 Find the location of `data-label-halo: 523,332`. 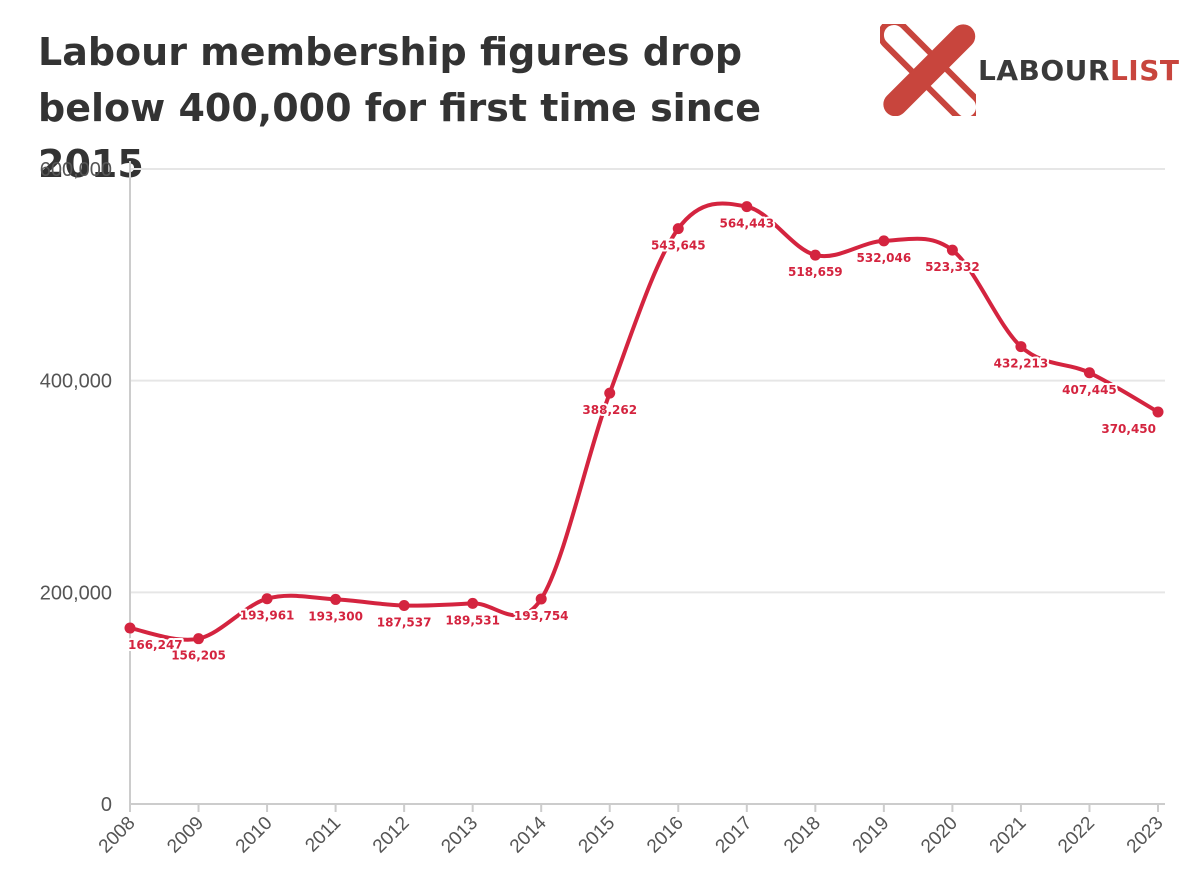

data-label-halo: 523,332 is located at coordinates (952, 267).